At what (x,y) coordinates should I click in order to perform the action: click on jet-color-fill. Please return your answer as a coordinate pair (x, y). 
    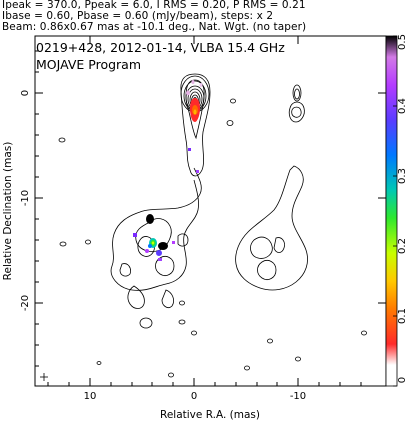
    Looking at the image, I should click on (154, 237).